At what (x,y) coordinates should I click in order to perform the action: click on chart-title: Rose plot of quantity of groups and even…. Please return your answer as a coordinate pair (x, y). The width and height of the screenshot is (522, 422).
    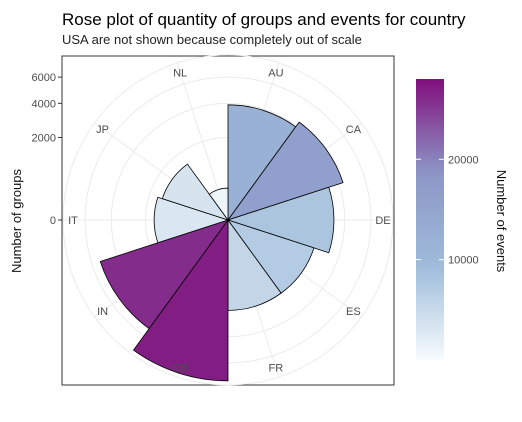
    Looking at the image, I should click on (264, 19).